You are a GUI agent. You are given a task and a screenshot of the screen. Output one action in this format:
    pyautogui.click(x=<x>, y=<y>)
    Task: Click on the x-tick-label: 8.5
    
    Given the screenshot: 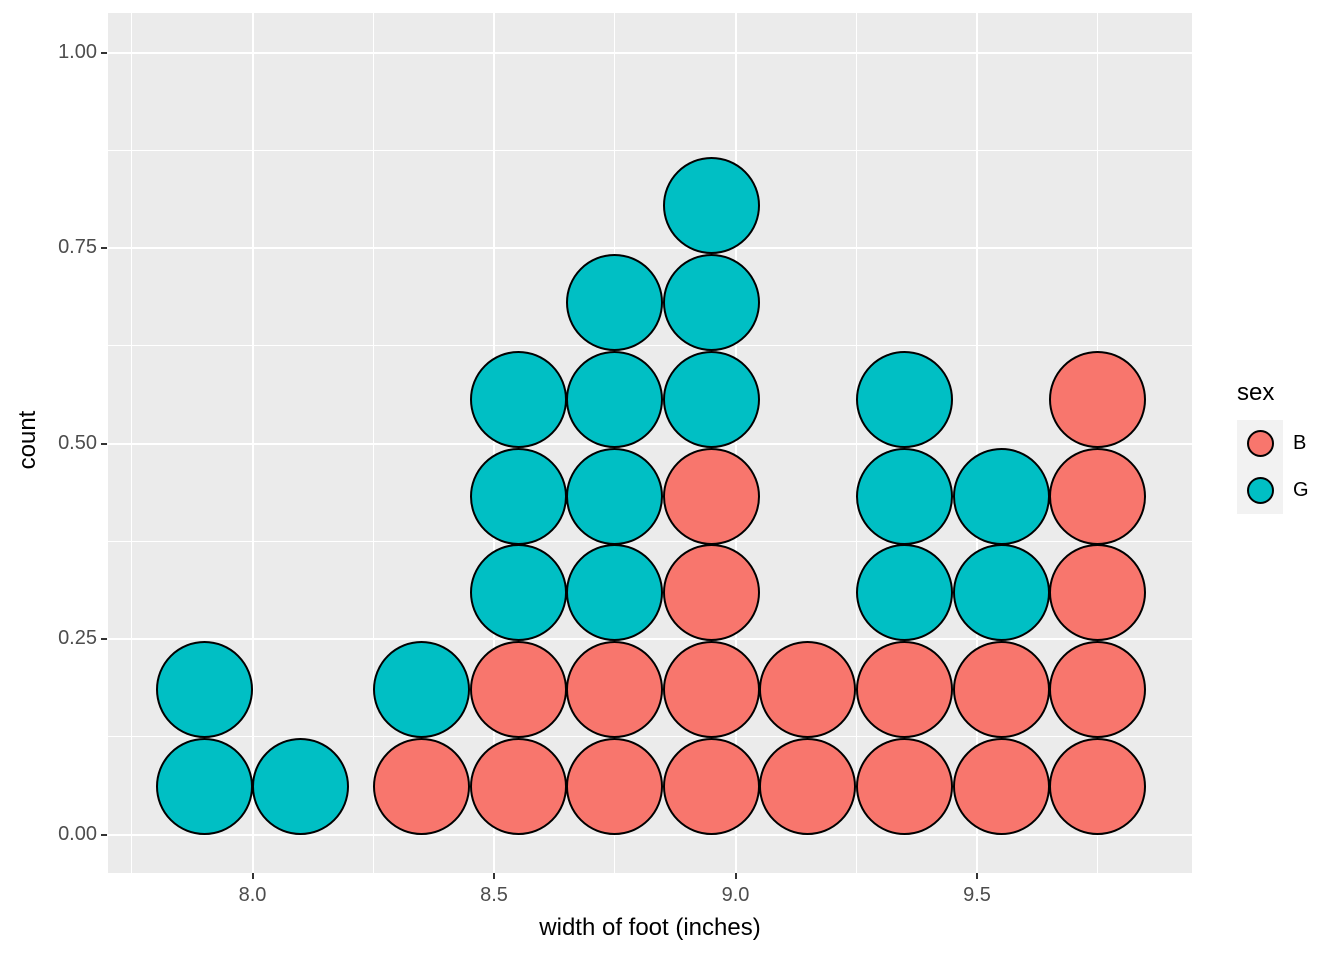 What is the action you would take?
    pyautogui.click(x=494, y=895)
    